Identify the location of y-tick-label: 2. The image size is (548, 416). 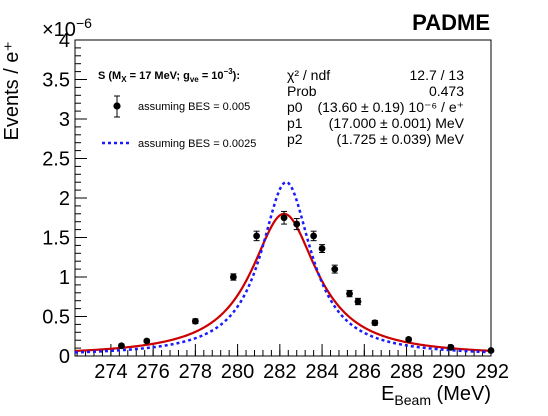
(64, 199).